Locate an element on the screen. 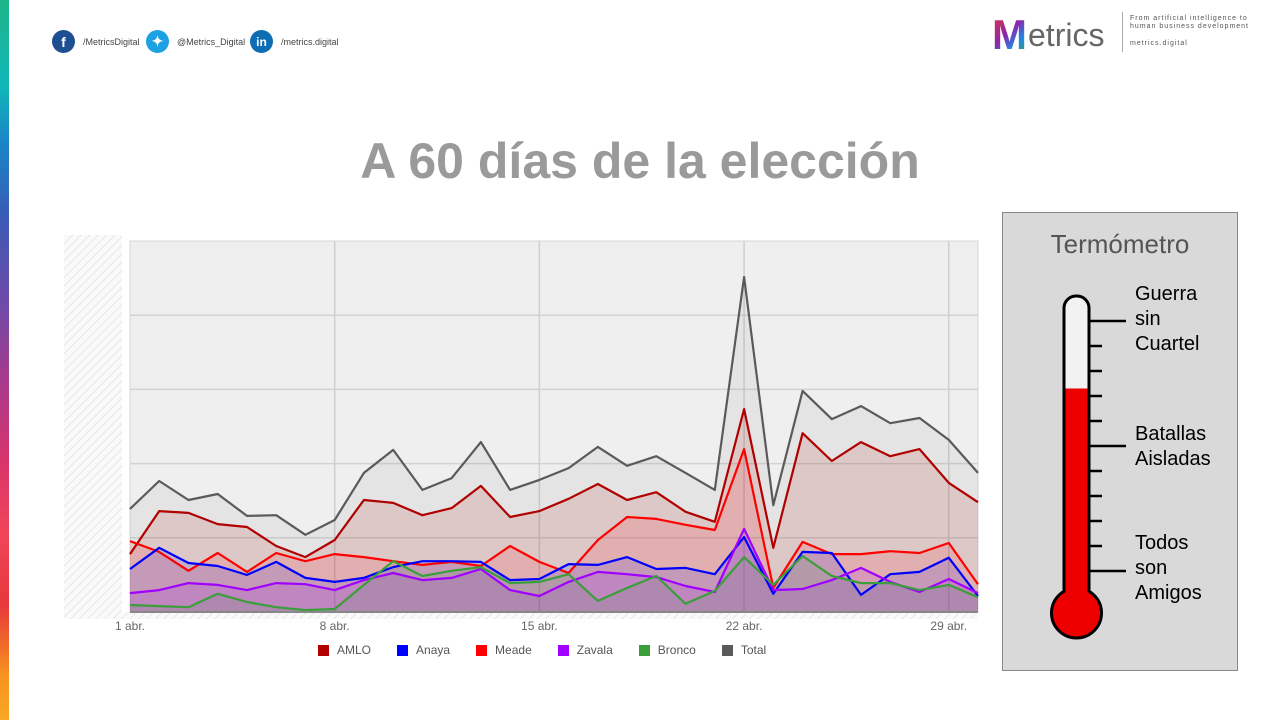  thermometer-graphic is located at coordinates (1088, 467).